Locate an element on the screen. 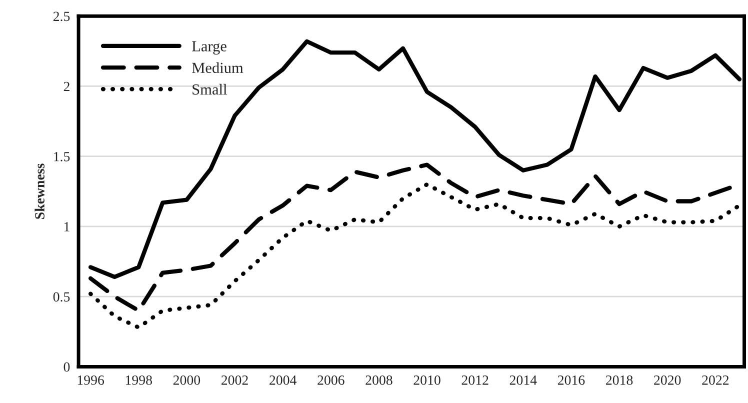 The width and height of the screenshot is (748, 403). y-tick-label: 2.5 is located at coordinates (61, 17).